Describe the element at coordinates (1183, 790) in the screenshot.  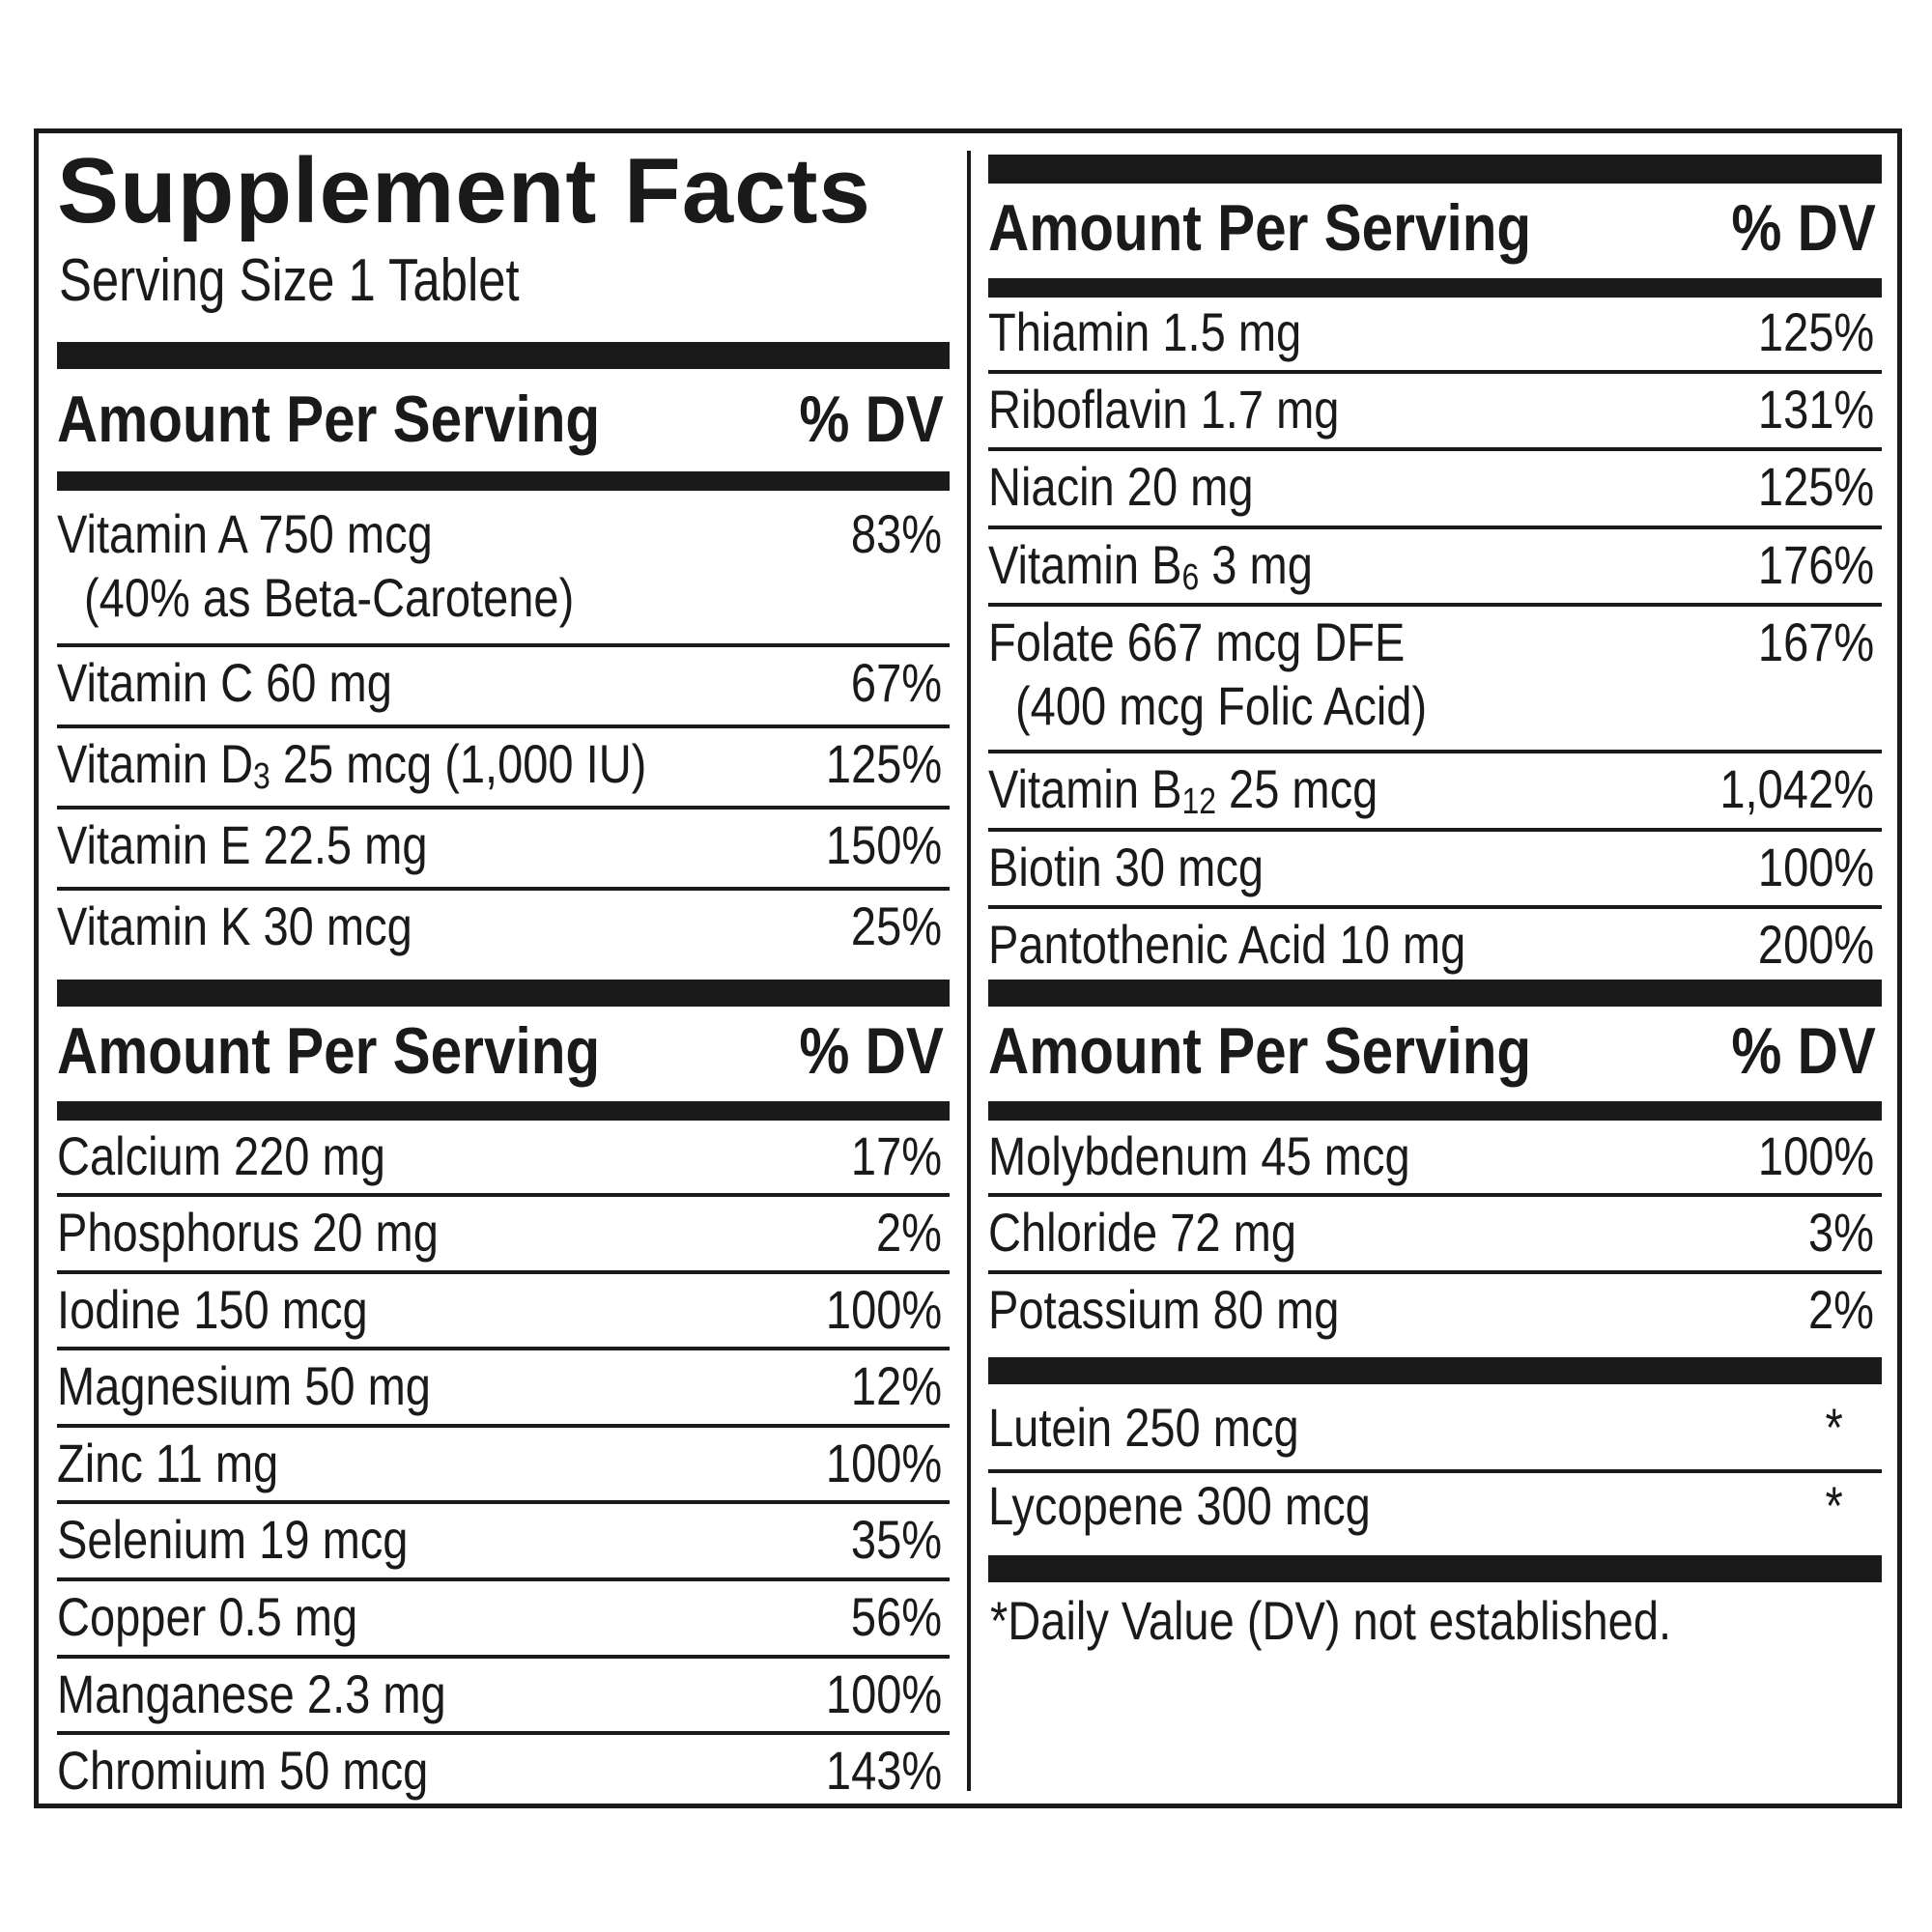
I see `nutrient-name: Vitamin B12 25 mcg` at that location.